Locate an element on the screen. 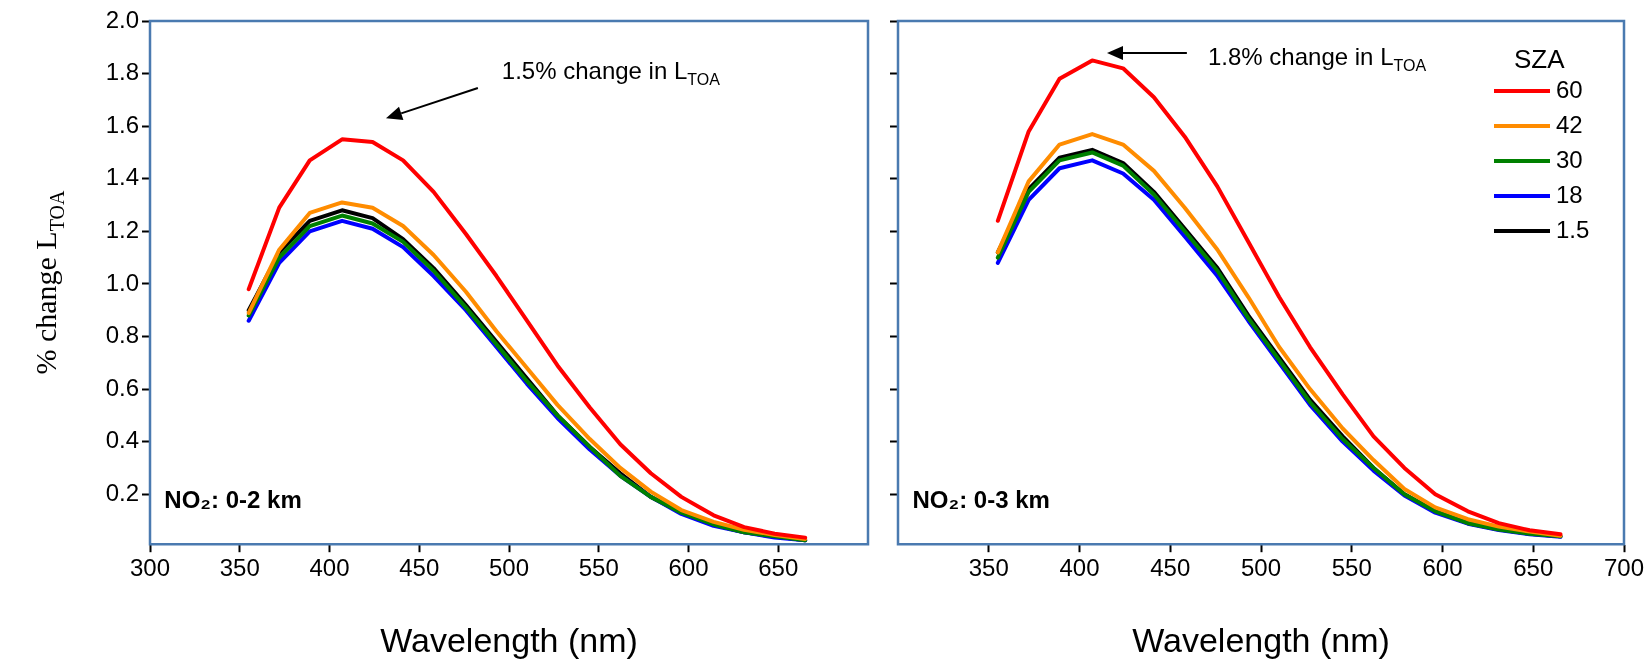 This screenshot has height=669, width=1648. y-tick-label: 2.0 is located at coordinates (122, 19).